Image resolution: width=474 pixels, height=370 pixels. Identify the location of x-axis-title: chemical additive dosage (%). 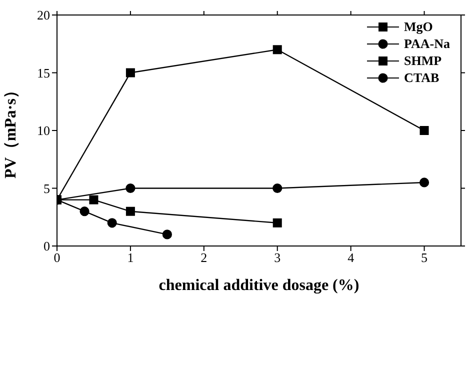
(259, 285).